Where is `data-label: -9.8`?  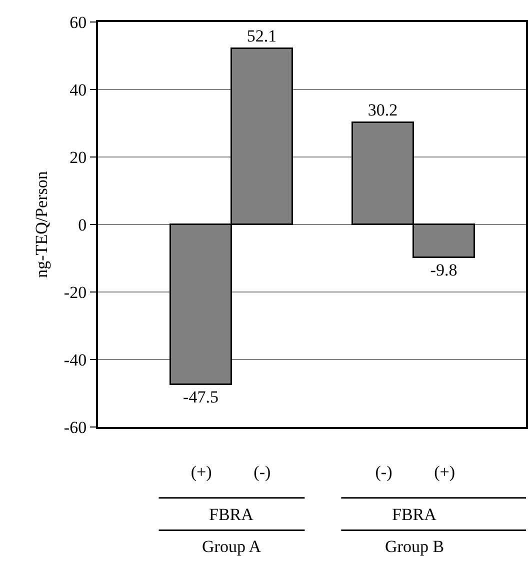
data-label: -9.8 is located at coordinates (444, 270).